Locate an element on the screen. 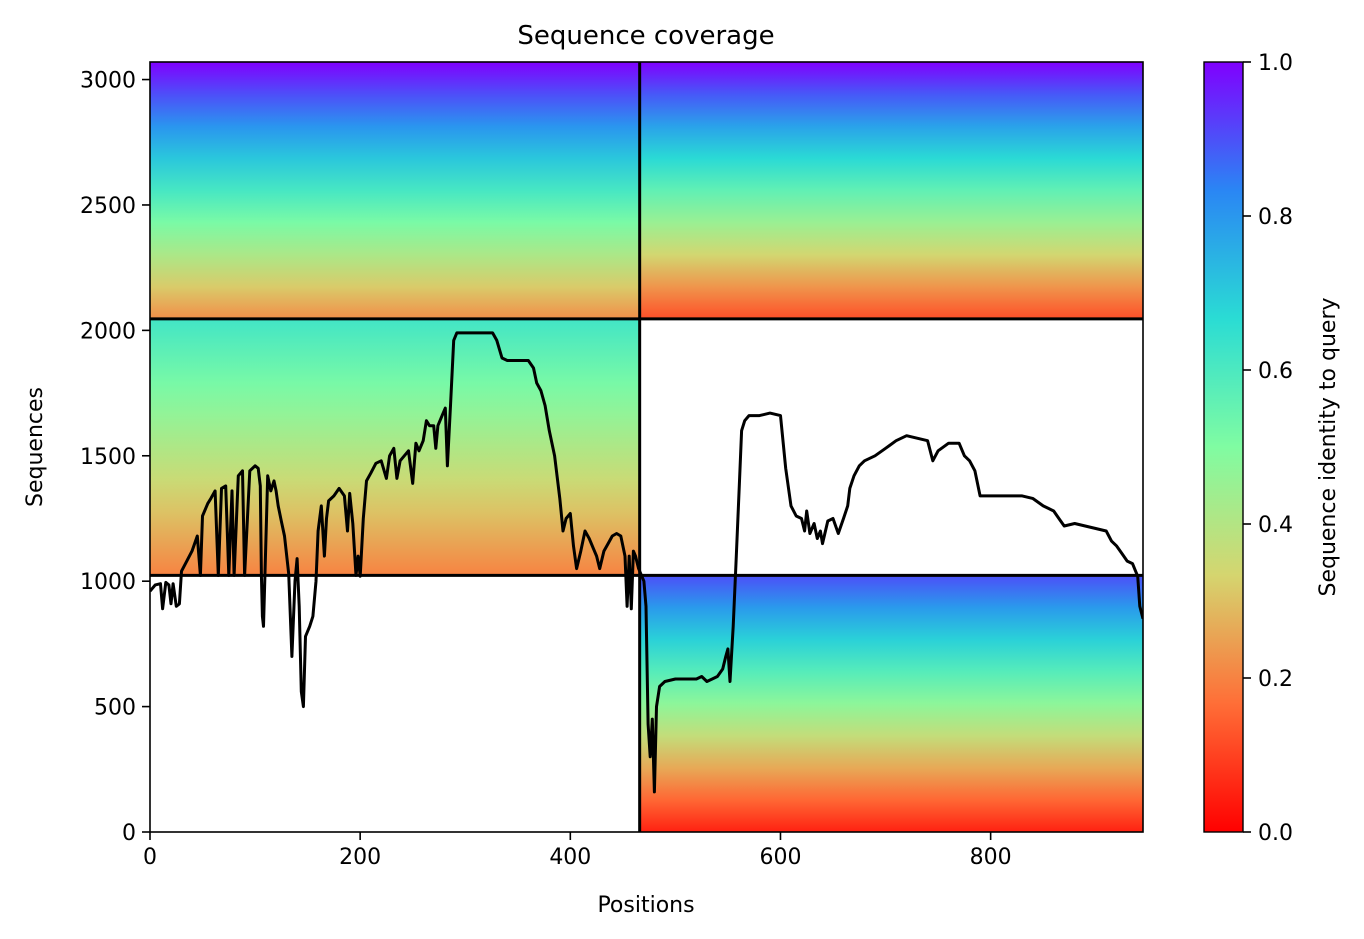 The height and width of the screenshot is (939, 1364). y-tick-label: 0 is located at coordinates (129, 833).